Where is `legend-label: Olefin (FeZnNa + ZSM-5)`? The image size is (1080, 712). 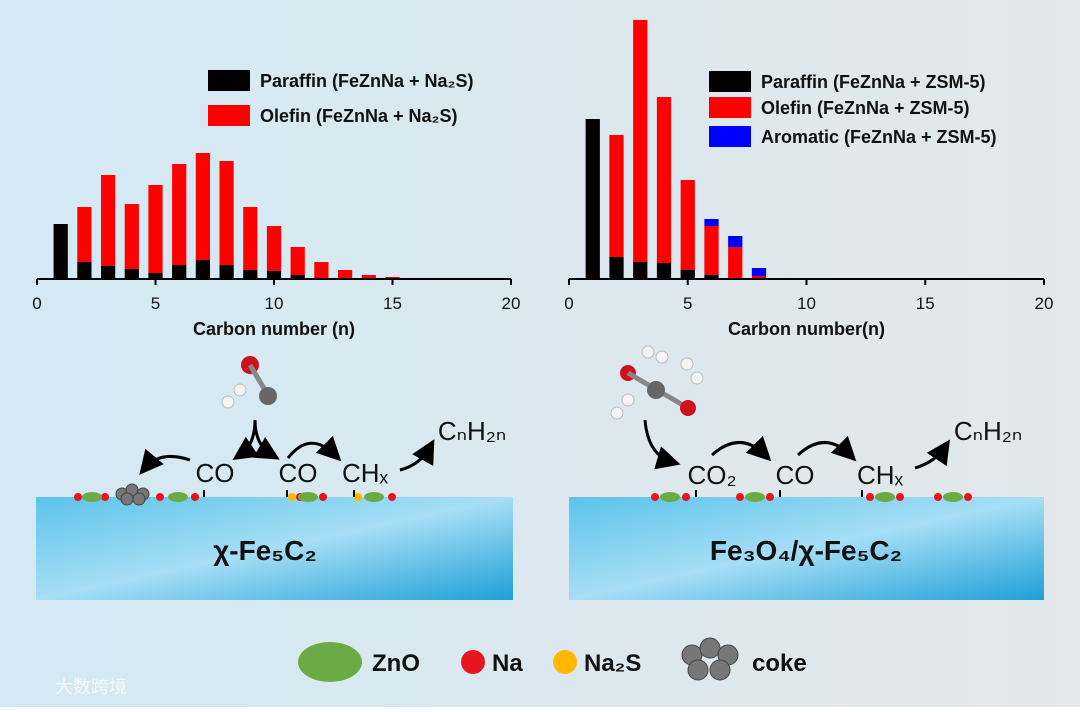 legend-label: Olefin (FeZnNa + ZSM-5) is located at coordinates (865, 108).